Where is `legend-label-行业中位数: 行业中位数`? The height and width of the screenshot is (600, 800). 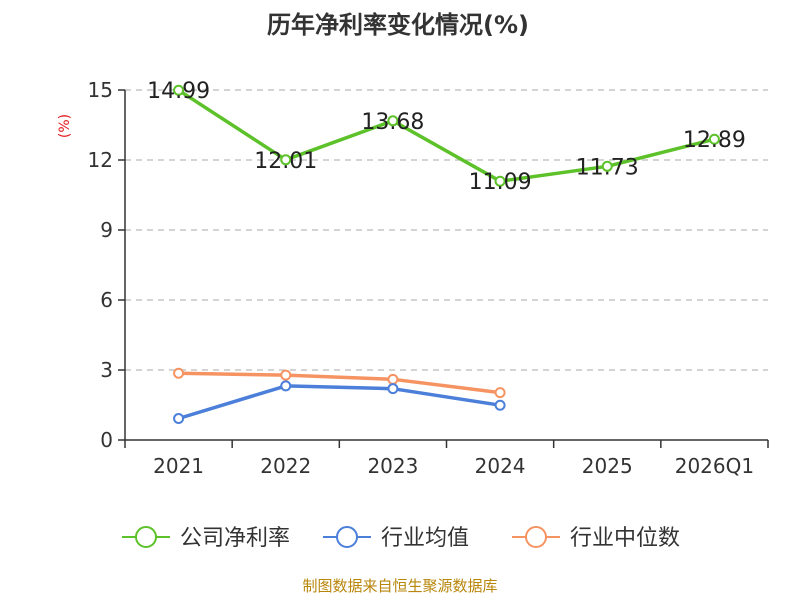
legend-label-行业中位数: 行业中位数 is located at coordinates (625, 538).